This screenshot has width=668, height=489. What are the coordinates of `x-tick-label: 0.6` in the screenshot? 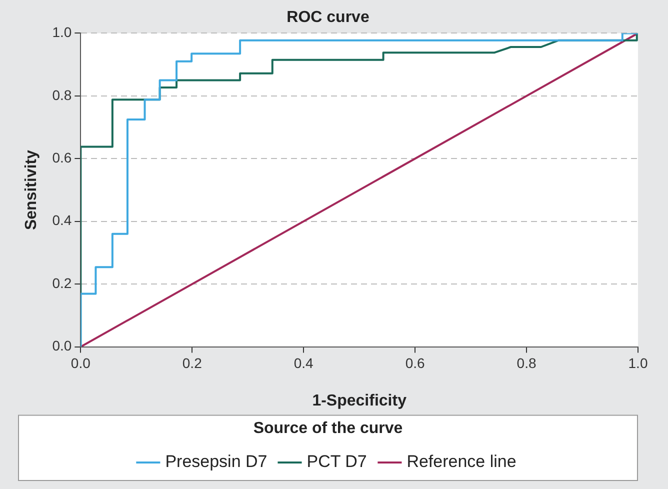 It's located at (415, 363).